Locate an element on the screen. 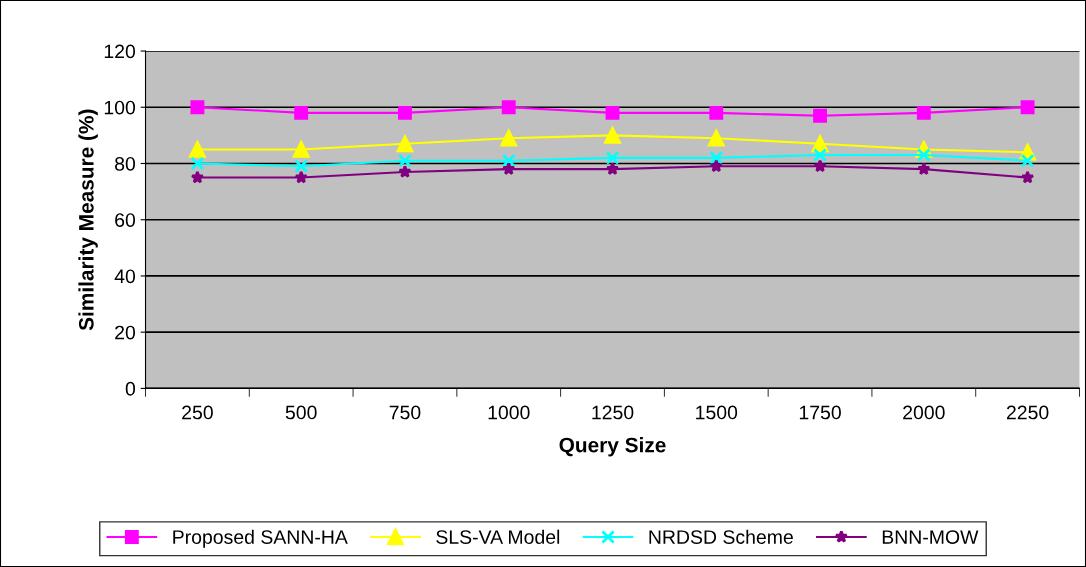  y-tick-label: 120 is located at coordinates (120, 51).